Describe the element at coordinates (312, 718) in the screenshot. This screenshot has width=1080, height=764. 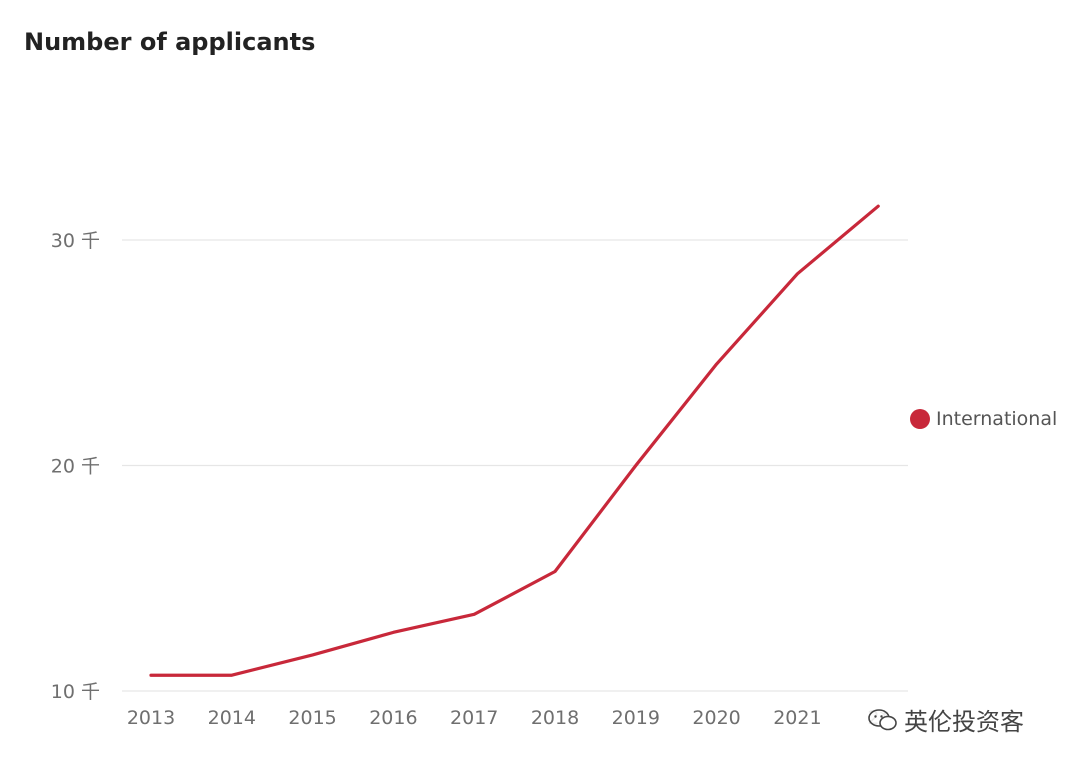
I see `x-tick-label: 2015` at that location.